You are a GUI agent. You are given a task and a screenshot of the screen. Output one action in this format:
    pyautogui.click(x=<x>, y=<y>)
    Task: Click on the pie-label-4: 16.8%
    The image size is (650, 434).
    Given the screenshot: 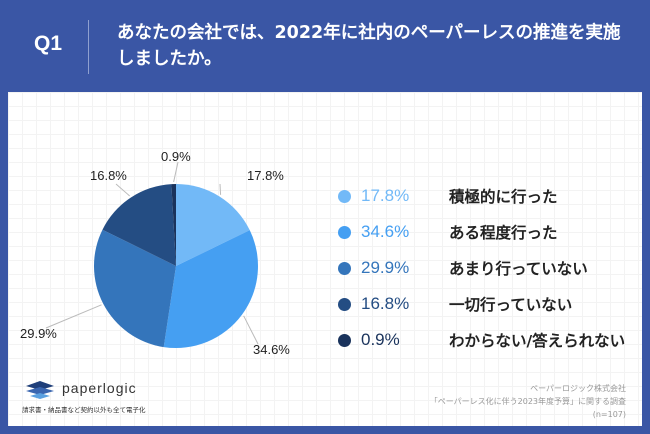 What is the action you would take?
    pyautogui.click(x=108, y=175)
    